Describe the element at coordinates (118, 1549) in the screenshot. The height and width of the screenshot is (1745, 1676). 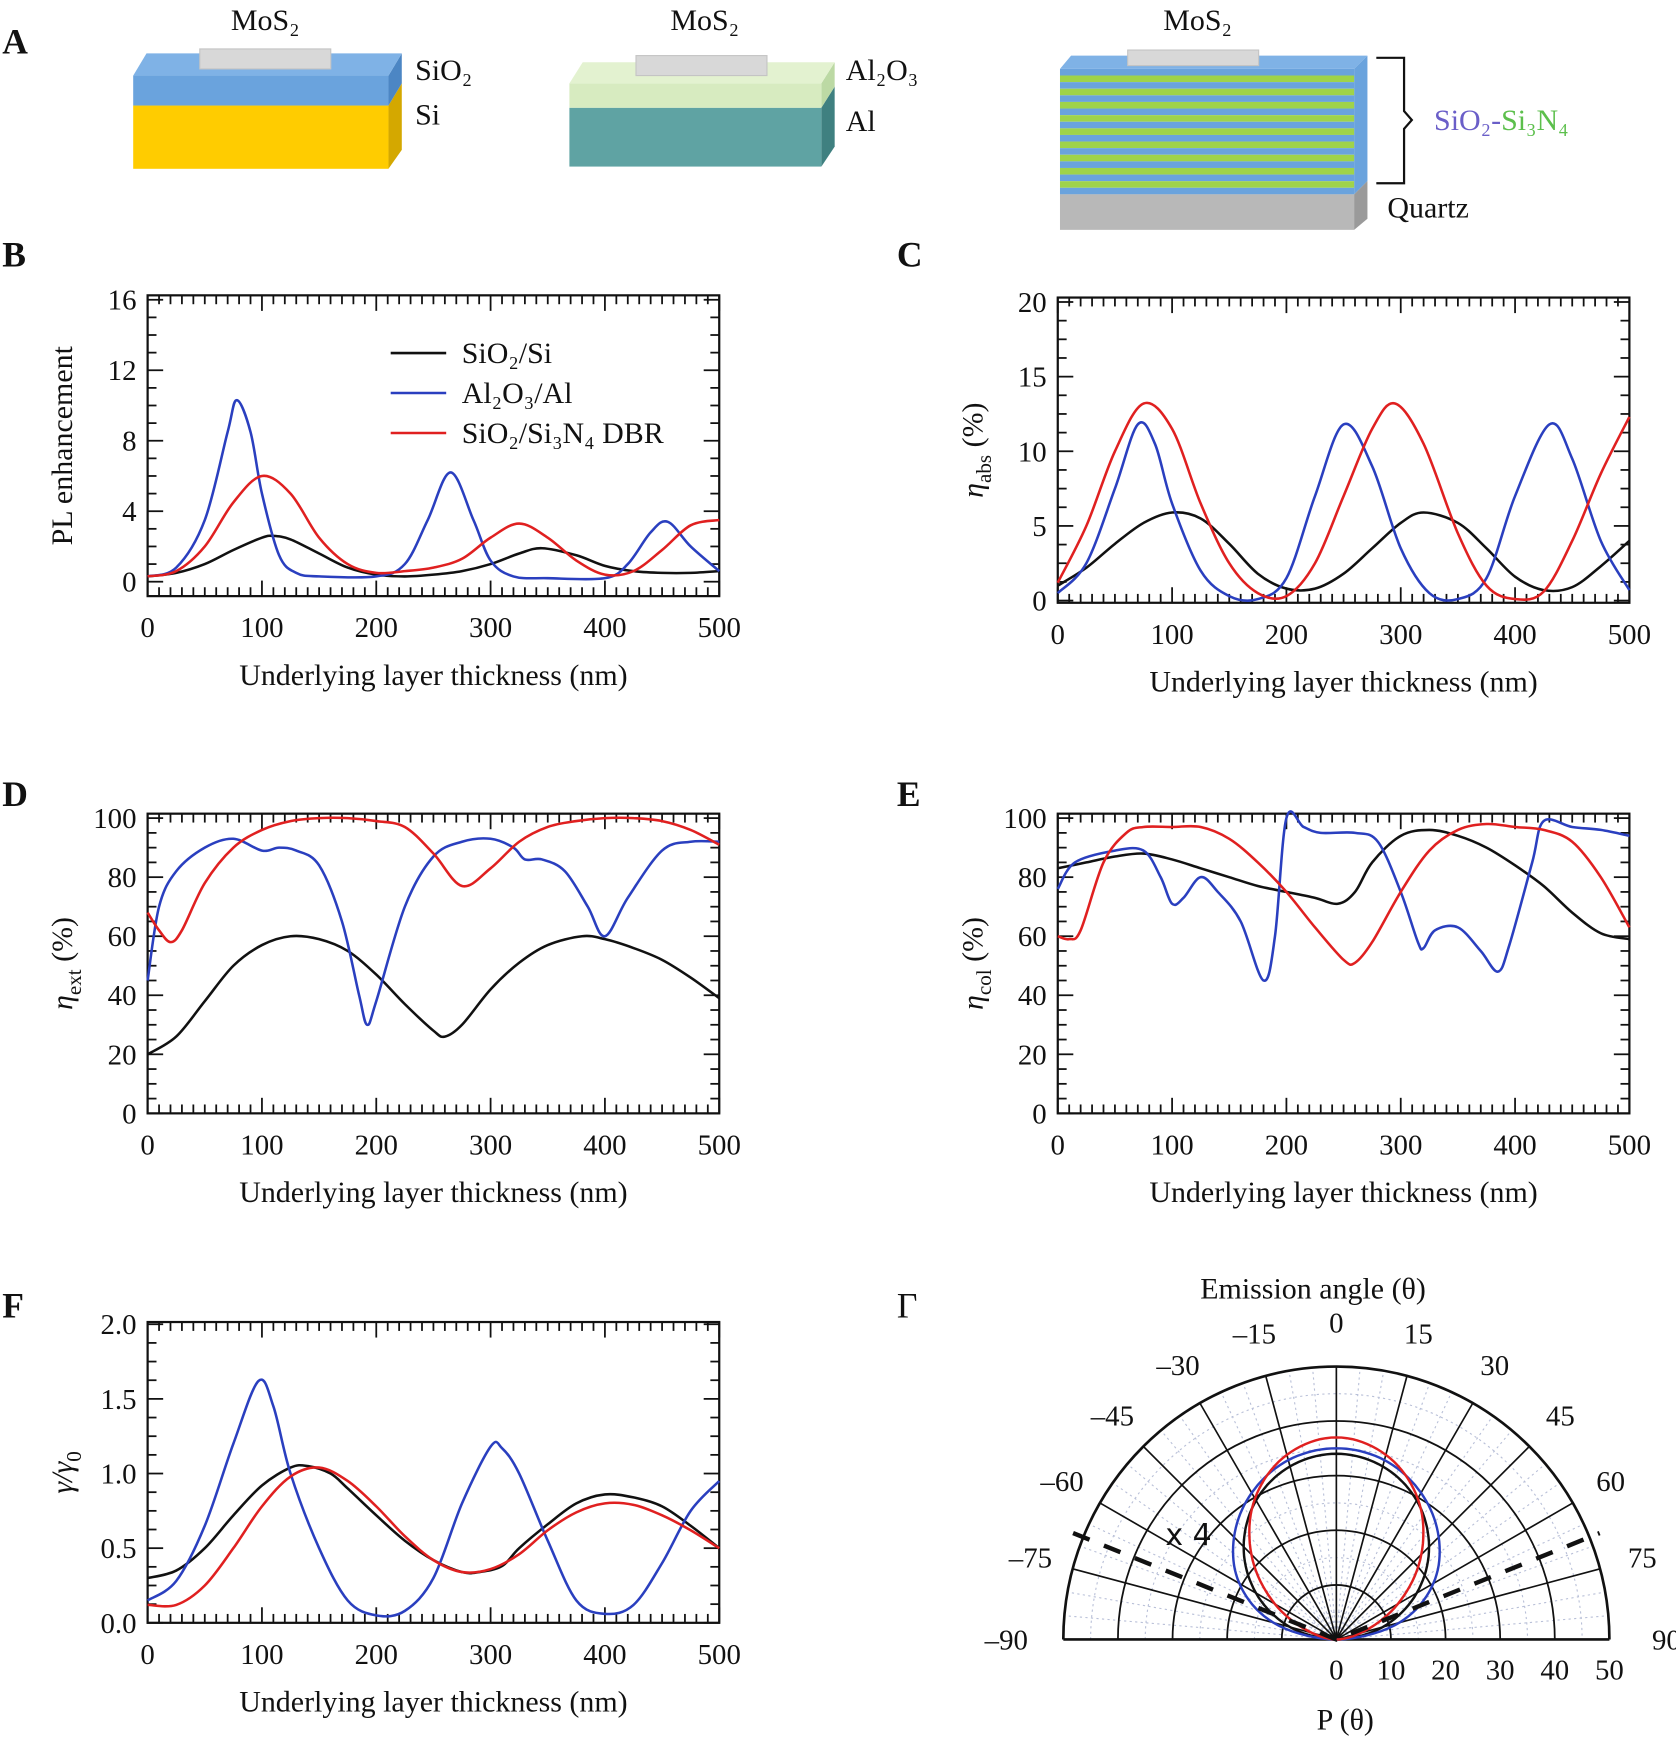
I see `y-tick-label: 0.5` at that location.